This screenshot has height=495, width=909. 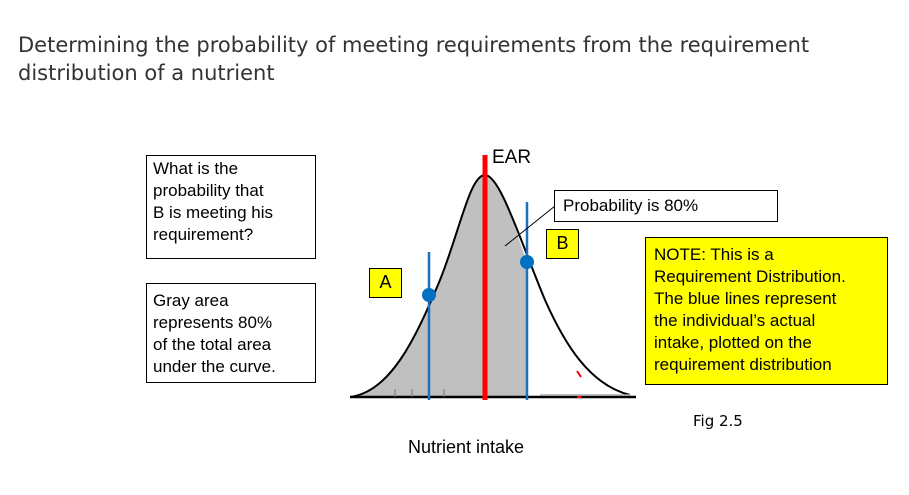 What do you see at coordinates (579, 374) in the screenshot?
I see `tail-mark` at bounding box center [579, 374].